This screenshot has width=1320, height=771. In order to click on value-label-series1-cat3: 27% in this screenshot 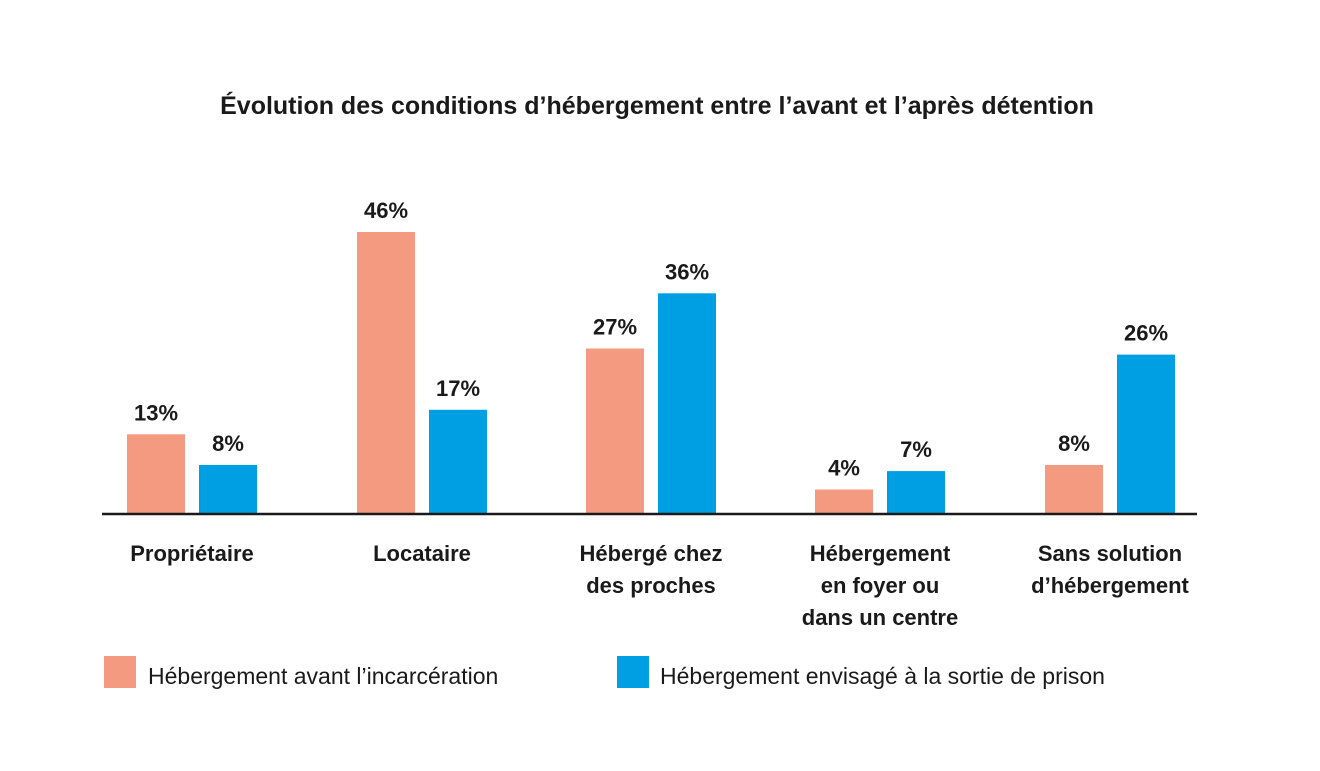, I will do `click(615, 326)`.